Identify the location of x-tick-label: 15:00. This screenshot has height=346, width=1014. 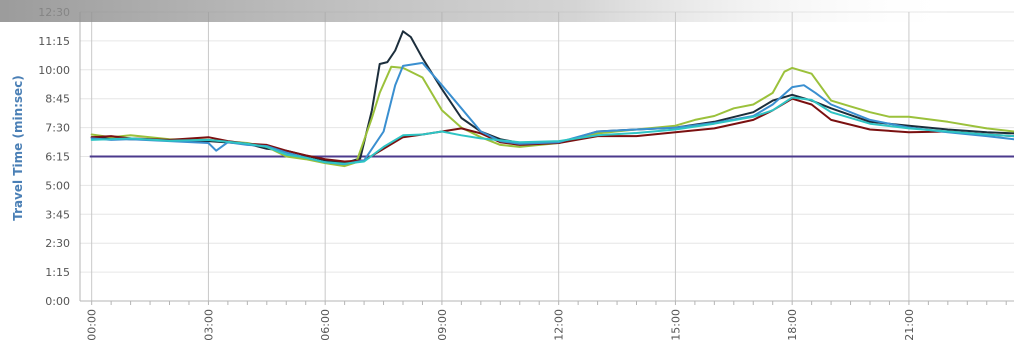
(675, 325).